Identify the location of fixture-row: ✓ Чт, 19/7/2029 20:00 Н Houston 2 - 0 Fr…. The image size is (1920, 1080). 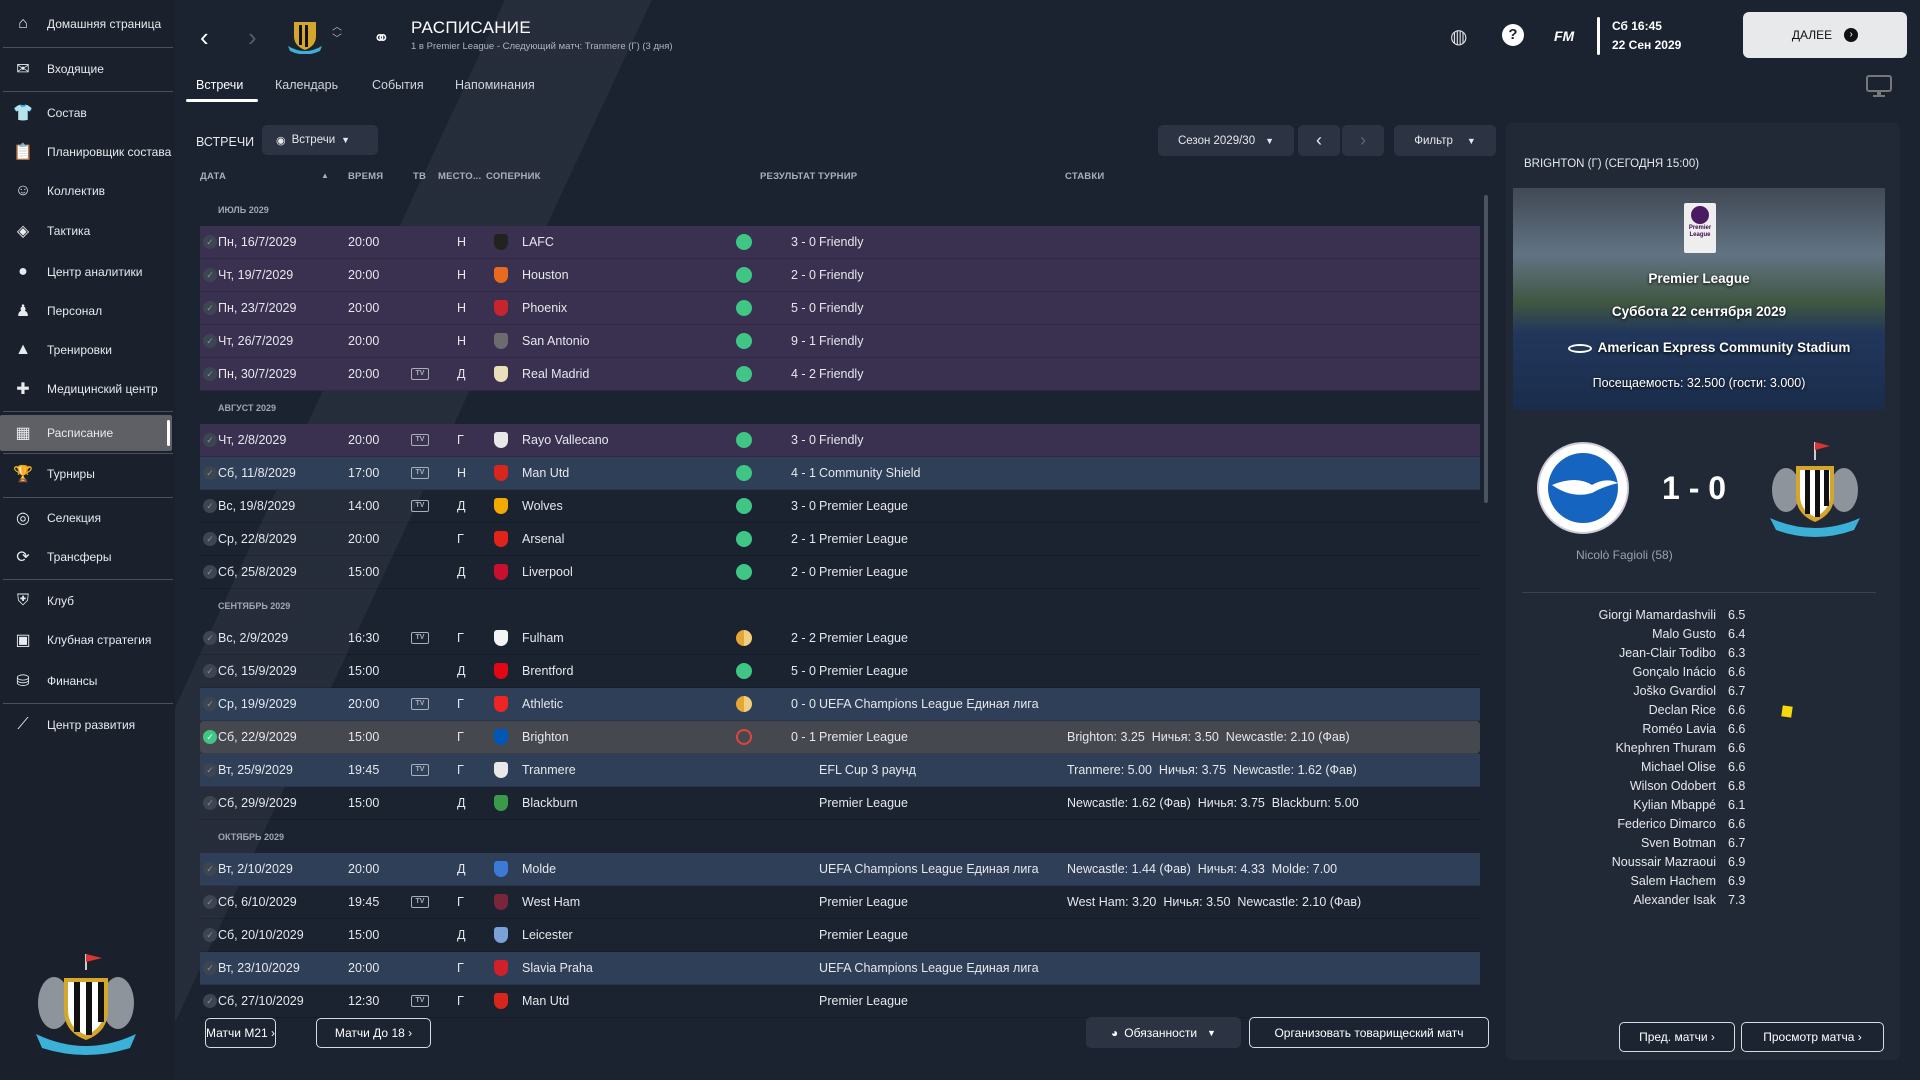
(840, 275).